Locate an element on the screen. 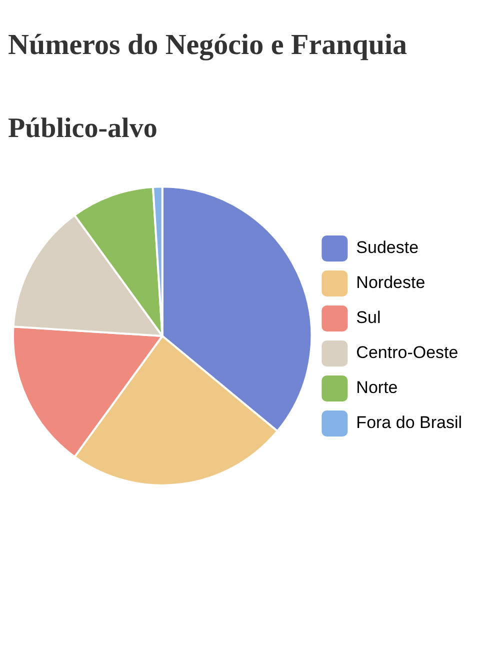 Image resolution: width=480 pixels, height=650 pixels. legend-label: Norte is located at coordinates (377, 388).